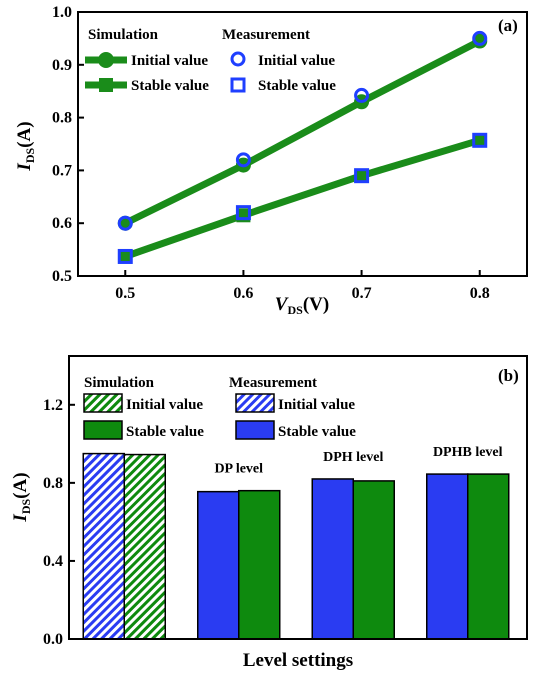  Describe the element at coordinates (62, 65) in the screenshot. I see `line-y-tick-label: 0.9` at that location.